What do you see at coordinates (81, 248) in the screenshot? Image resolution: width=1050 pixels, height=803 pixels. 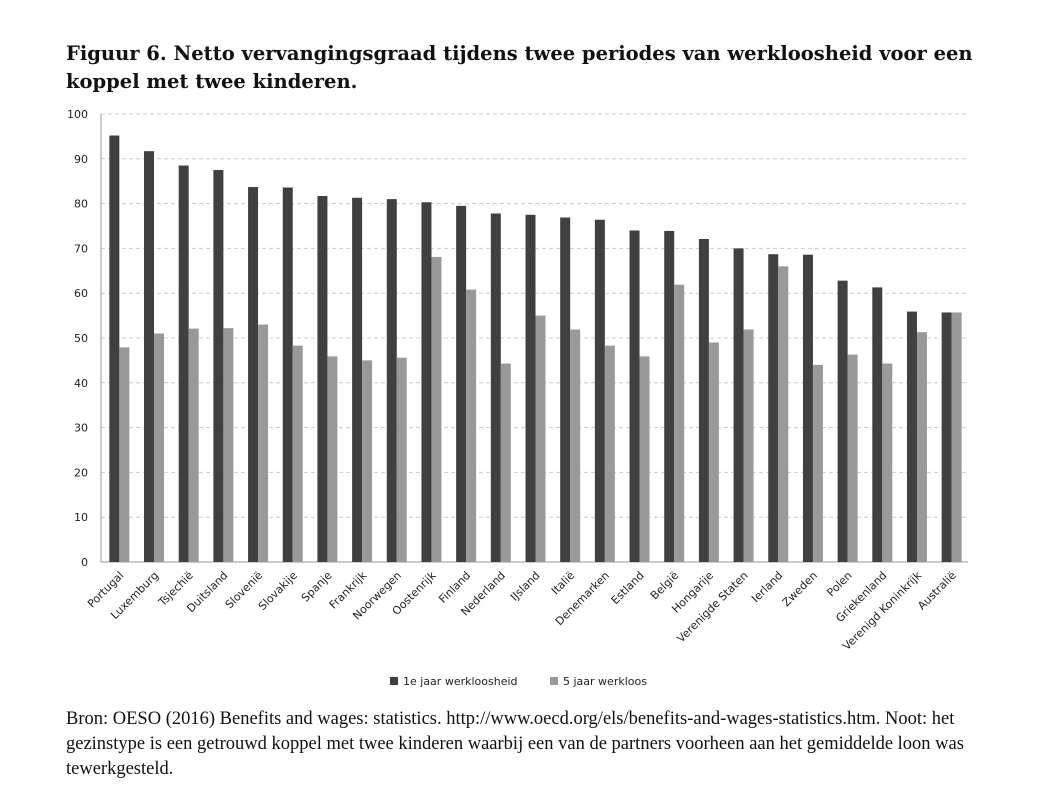 I see `y-tick-label: 70` at bounding box center [81, 248].